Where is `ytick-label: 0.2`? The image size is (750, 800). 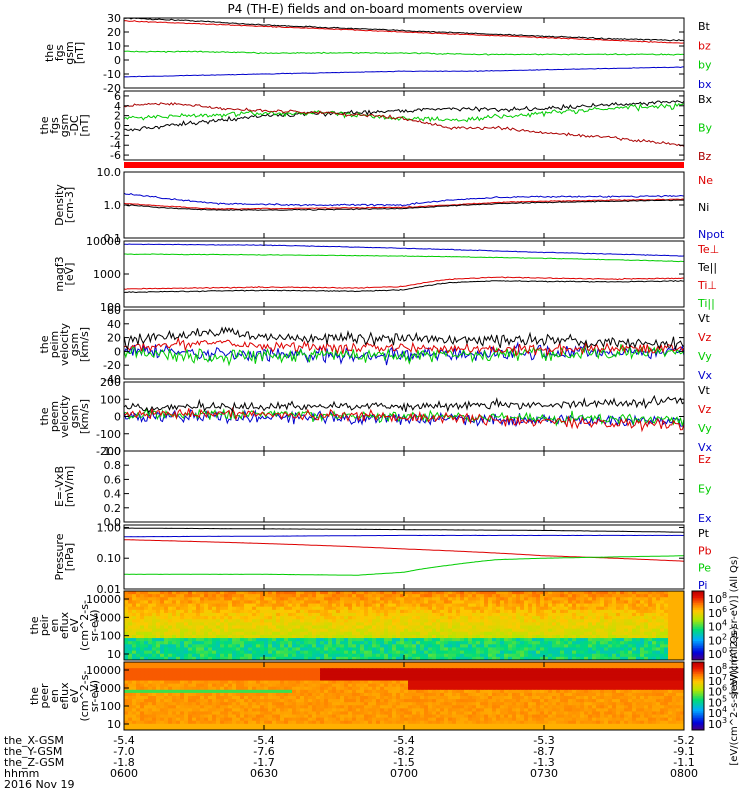
ytick-label: 0.2 is located at coordinates (113, 508).